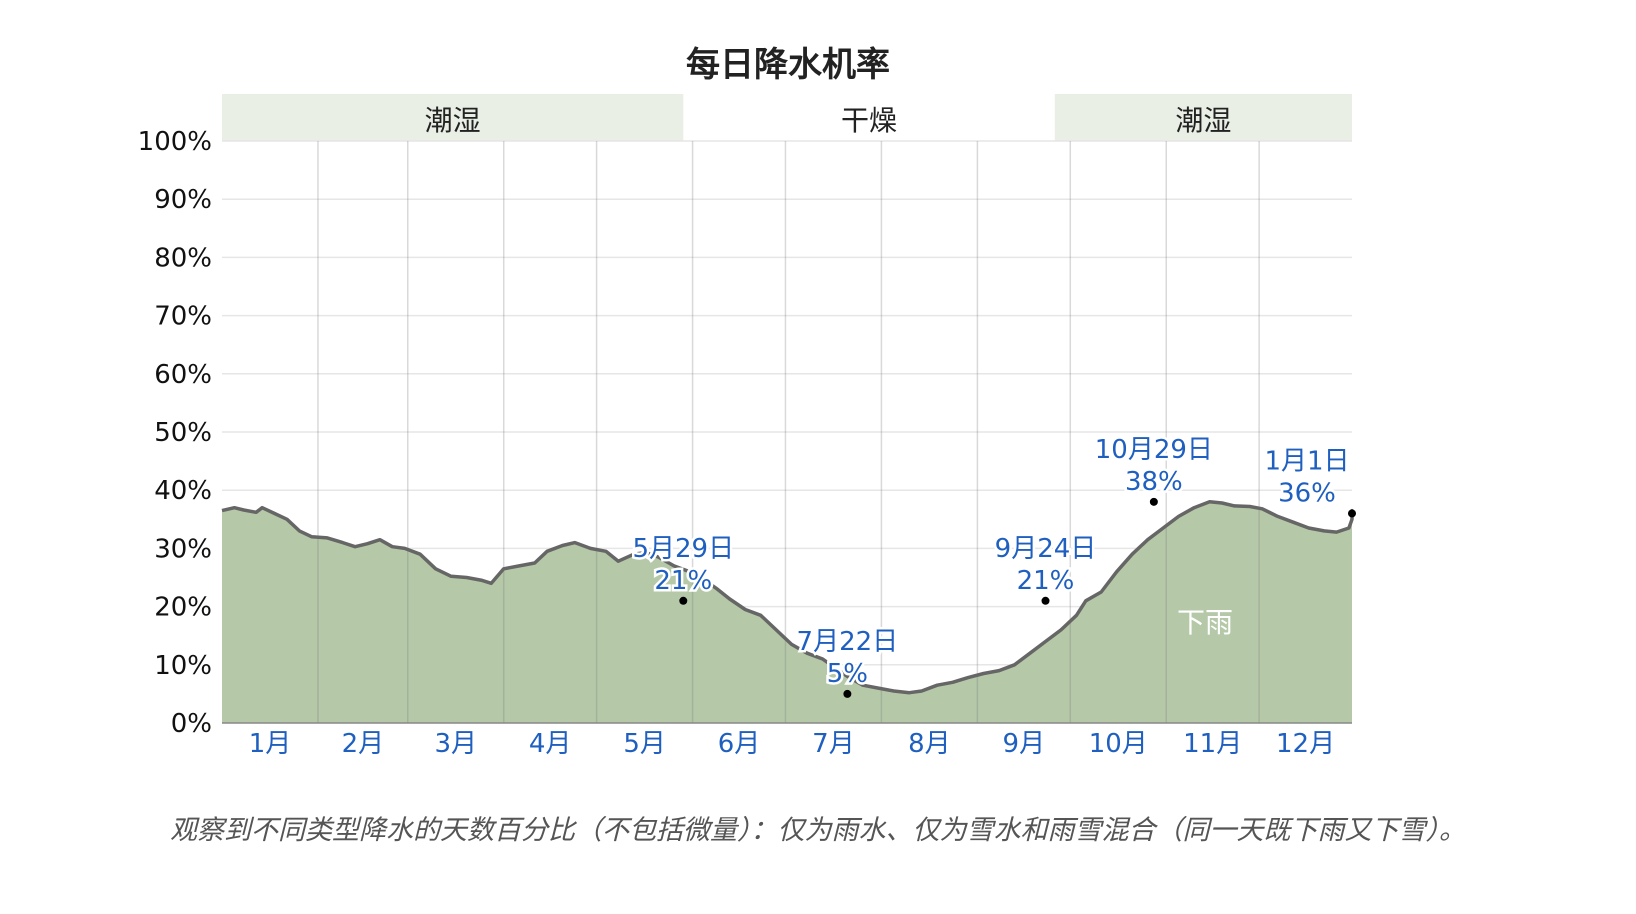  I want to click on x-tick-label: 1月, so click(270, 744).